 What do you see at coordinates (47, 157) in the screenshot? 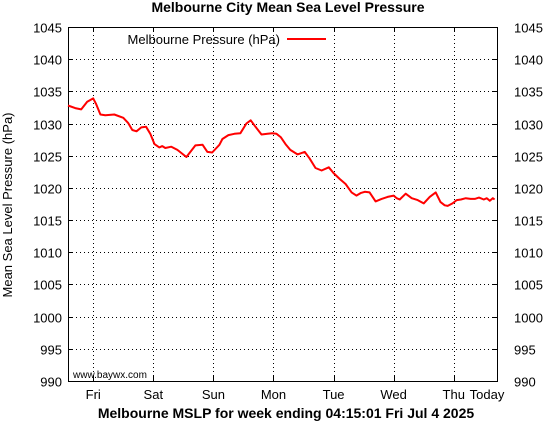
I see `y-tick-label-left: 1025` at bounding box center [47, 157].